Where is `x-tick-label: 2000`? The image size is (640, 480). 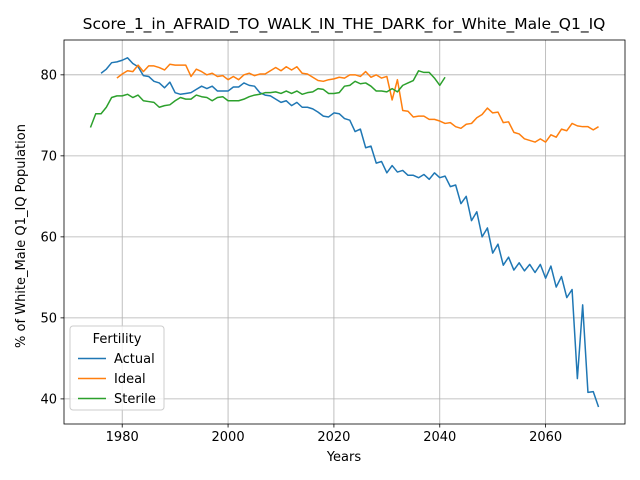
x-tick-label: 2000 is located at coordinates (228, 437).